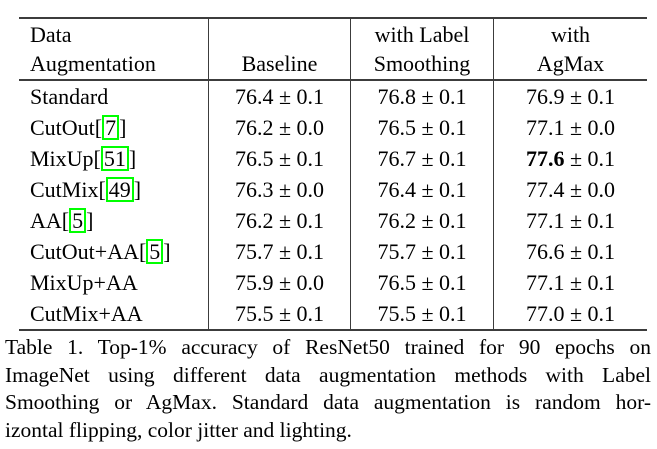 This screenshot has height=449, width=657. What do you see at coordinates (113, 49) in the screenshot?
I see `header-cell-data-augmentation: Data Augmentation` at bounding box center [113, 49].